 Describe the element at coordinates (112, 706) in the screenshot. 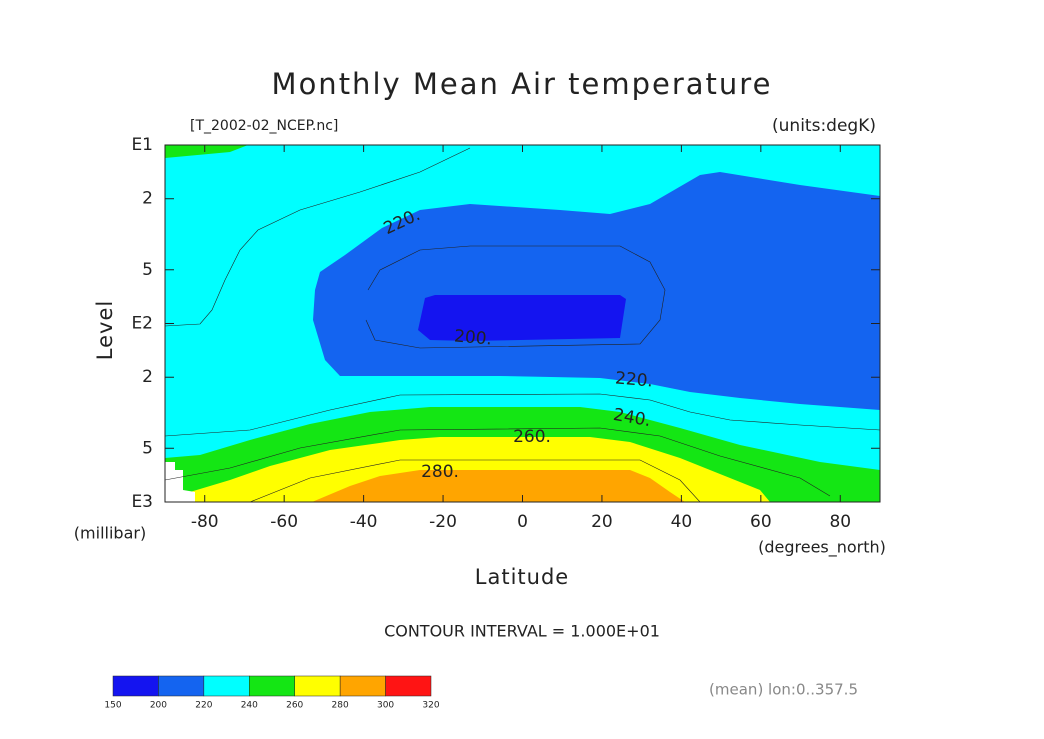

I see `colorbar-label: 150` at that location.